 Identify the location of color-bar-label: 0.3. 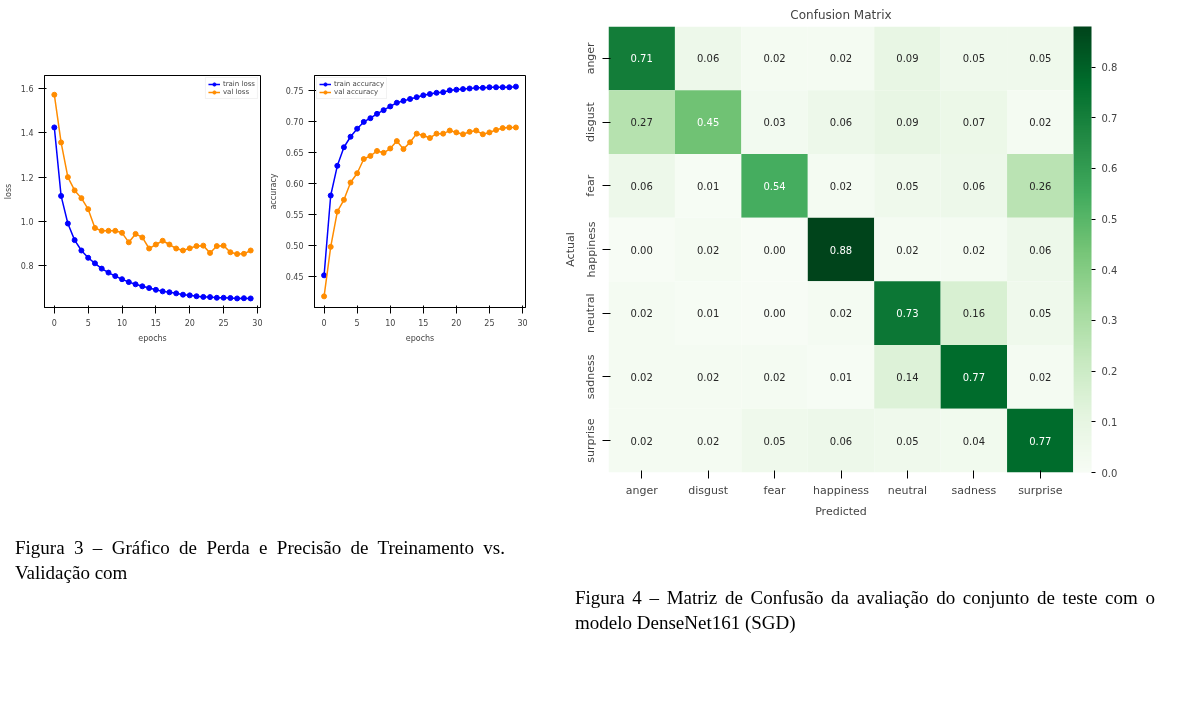
(1109, 321).